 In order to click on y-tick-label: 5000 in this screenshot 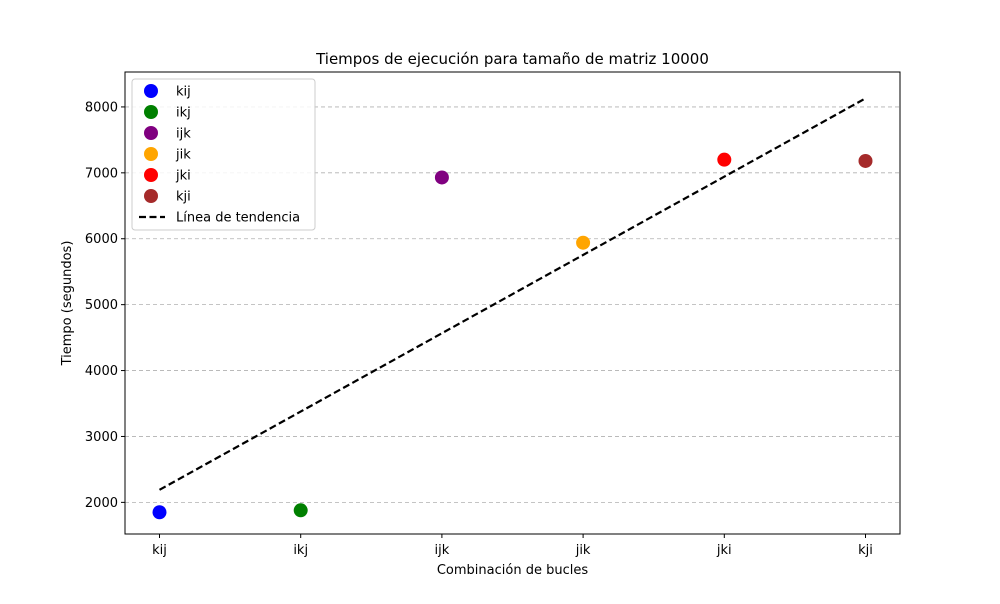, I will do `click(101, 305)`.